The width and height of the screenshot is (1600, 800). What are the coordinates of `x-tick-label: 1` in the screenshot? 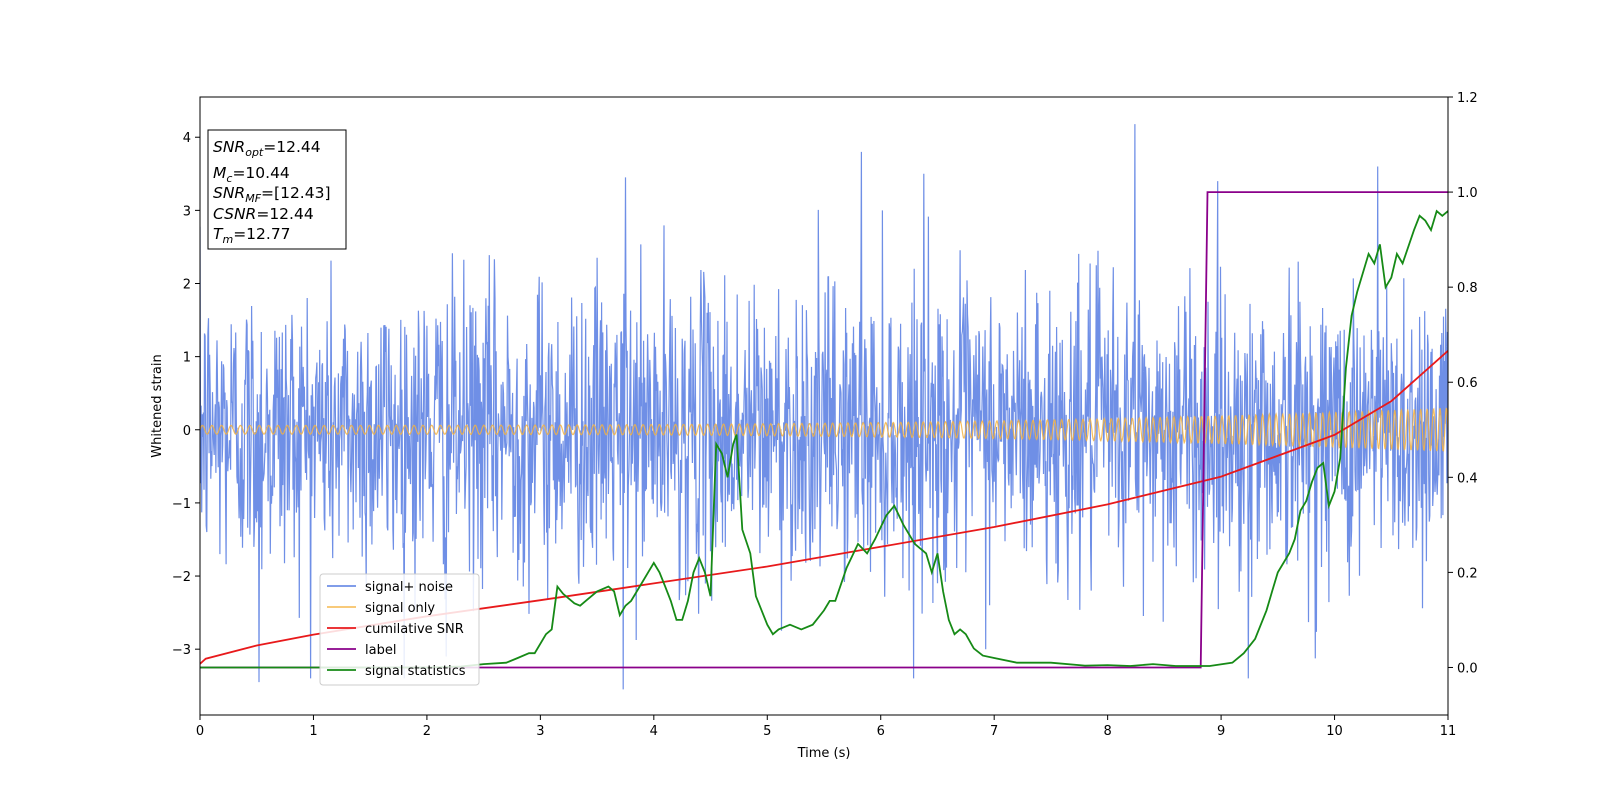 It's located at (313, 731).